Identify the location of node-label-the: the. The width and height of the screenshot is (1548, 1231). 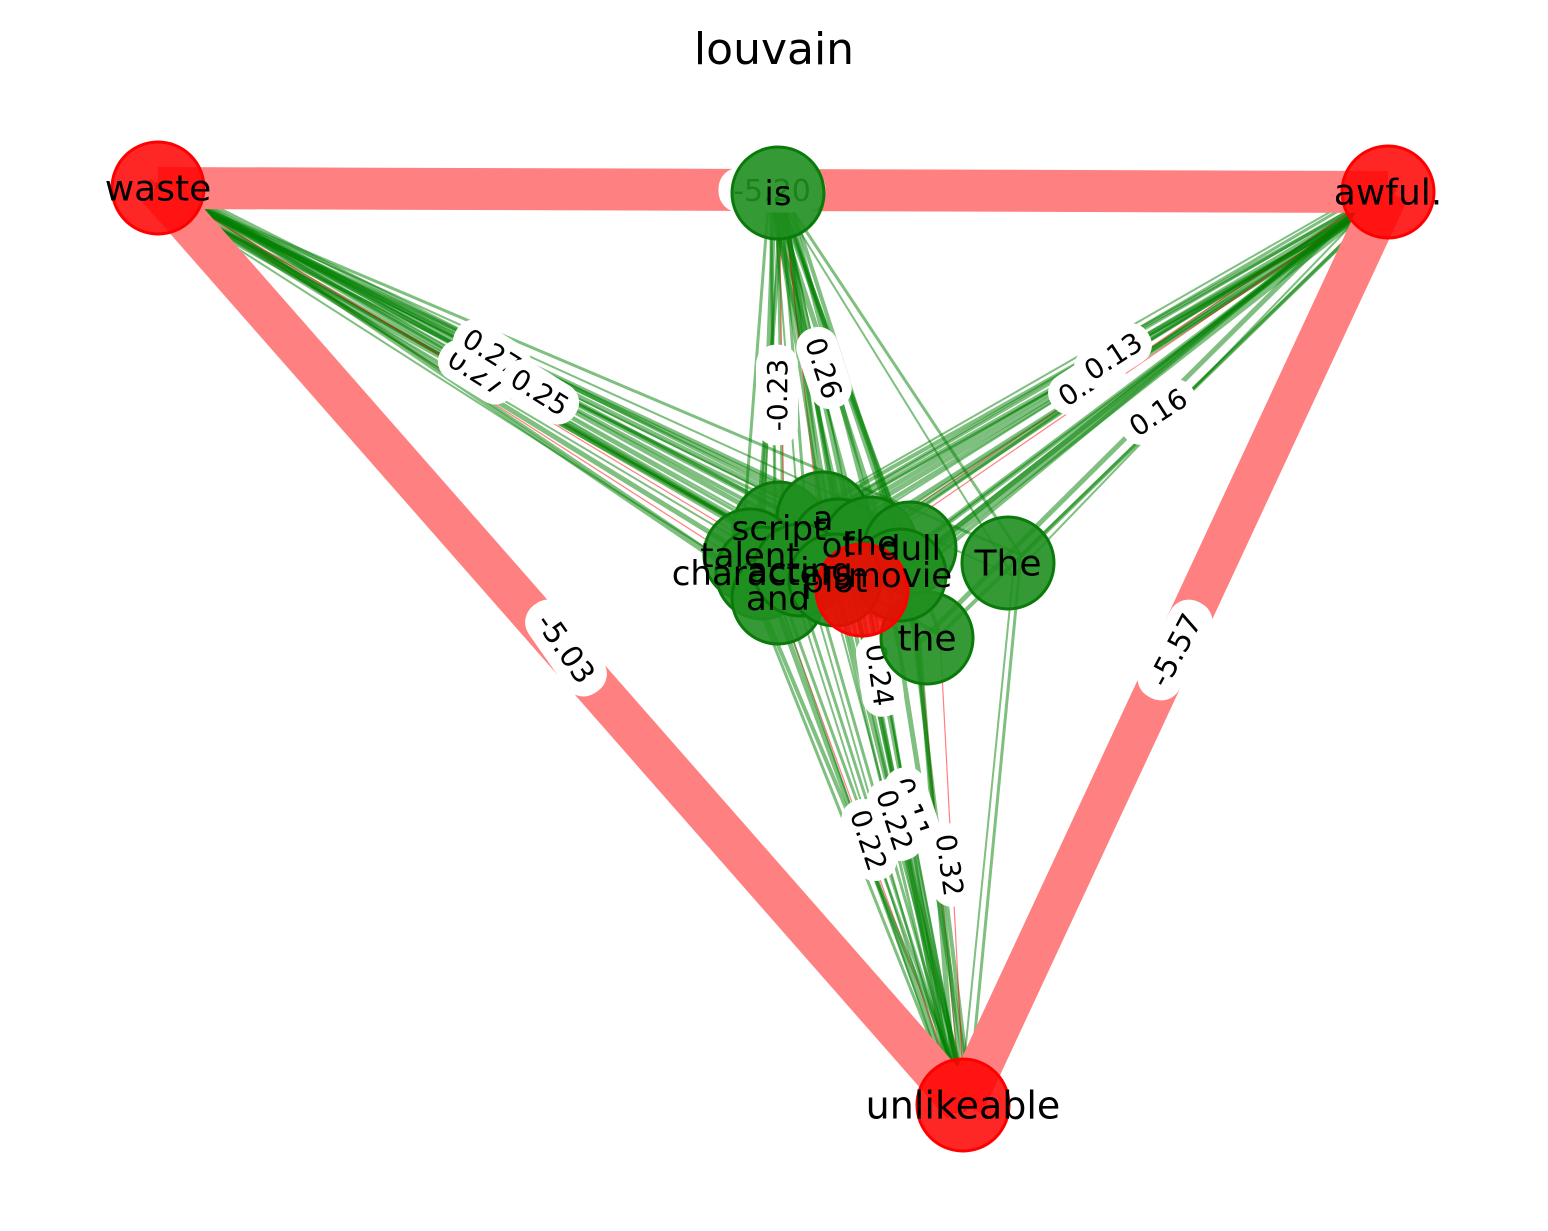
(926, 639).